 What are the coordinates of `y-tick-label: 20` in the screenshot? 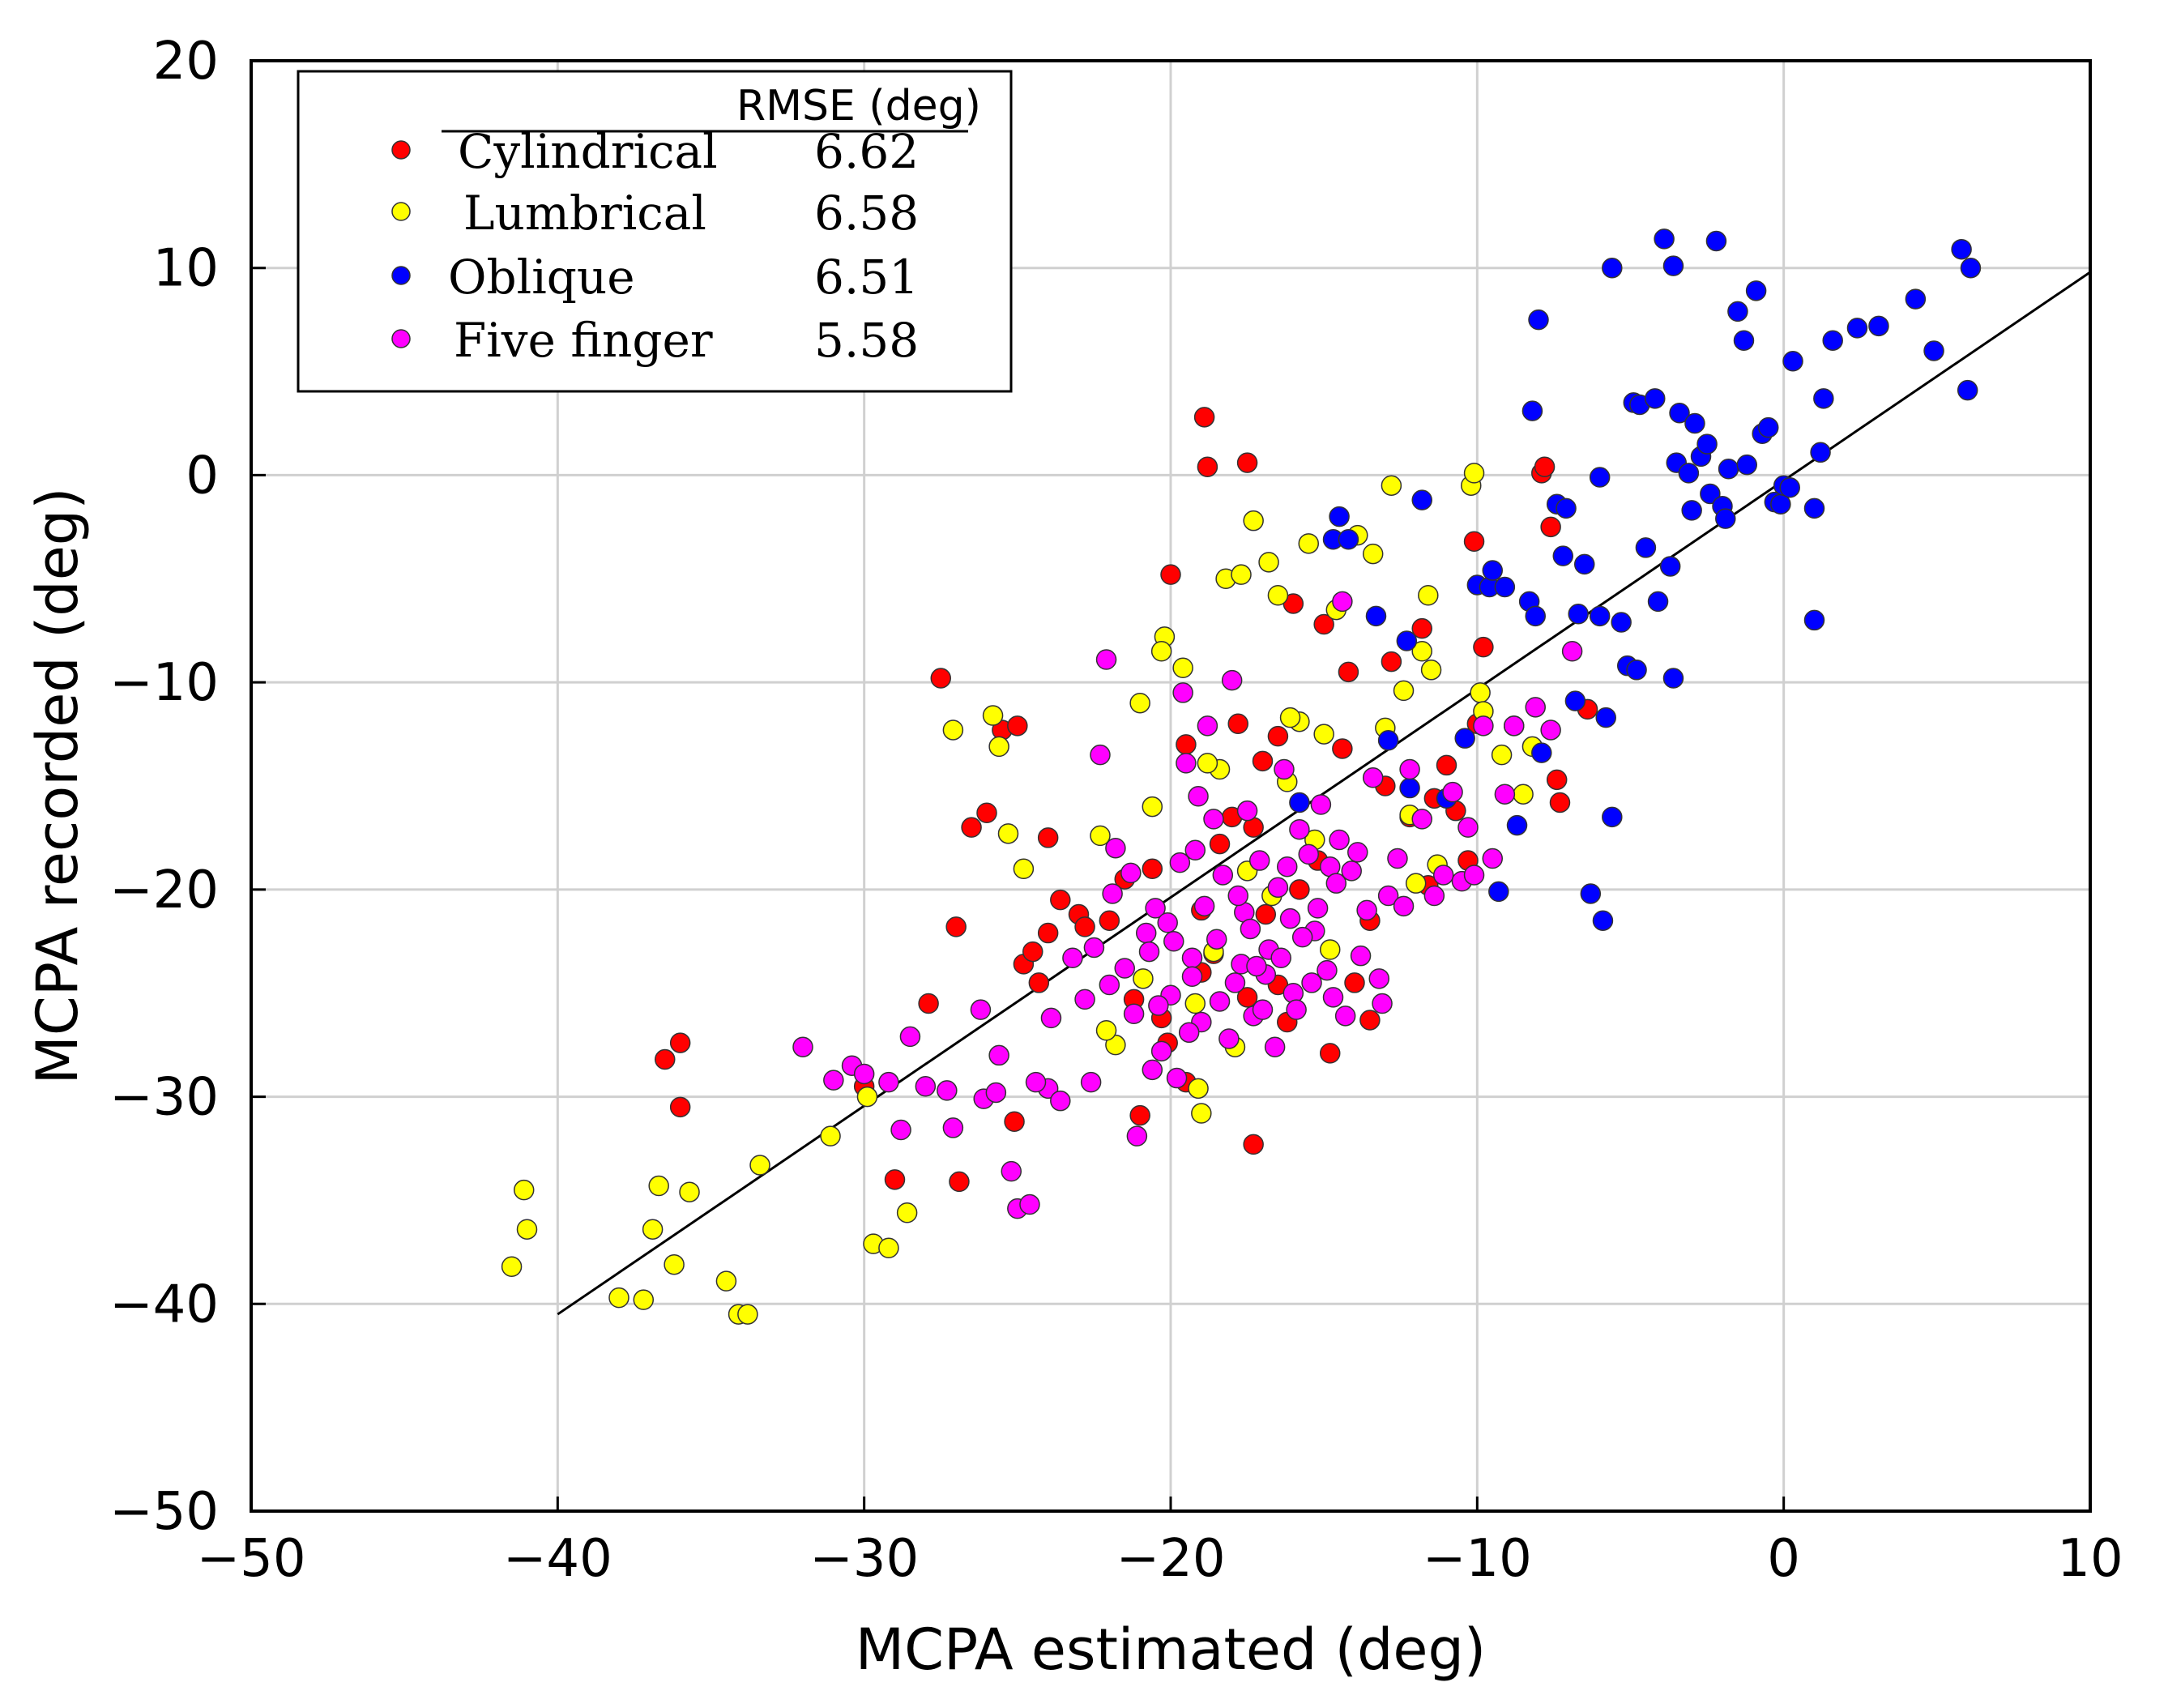 It's located at (186, 62).